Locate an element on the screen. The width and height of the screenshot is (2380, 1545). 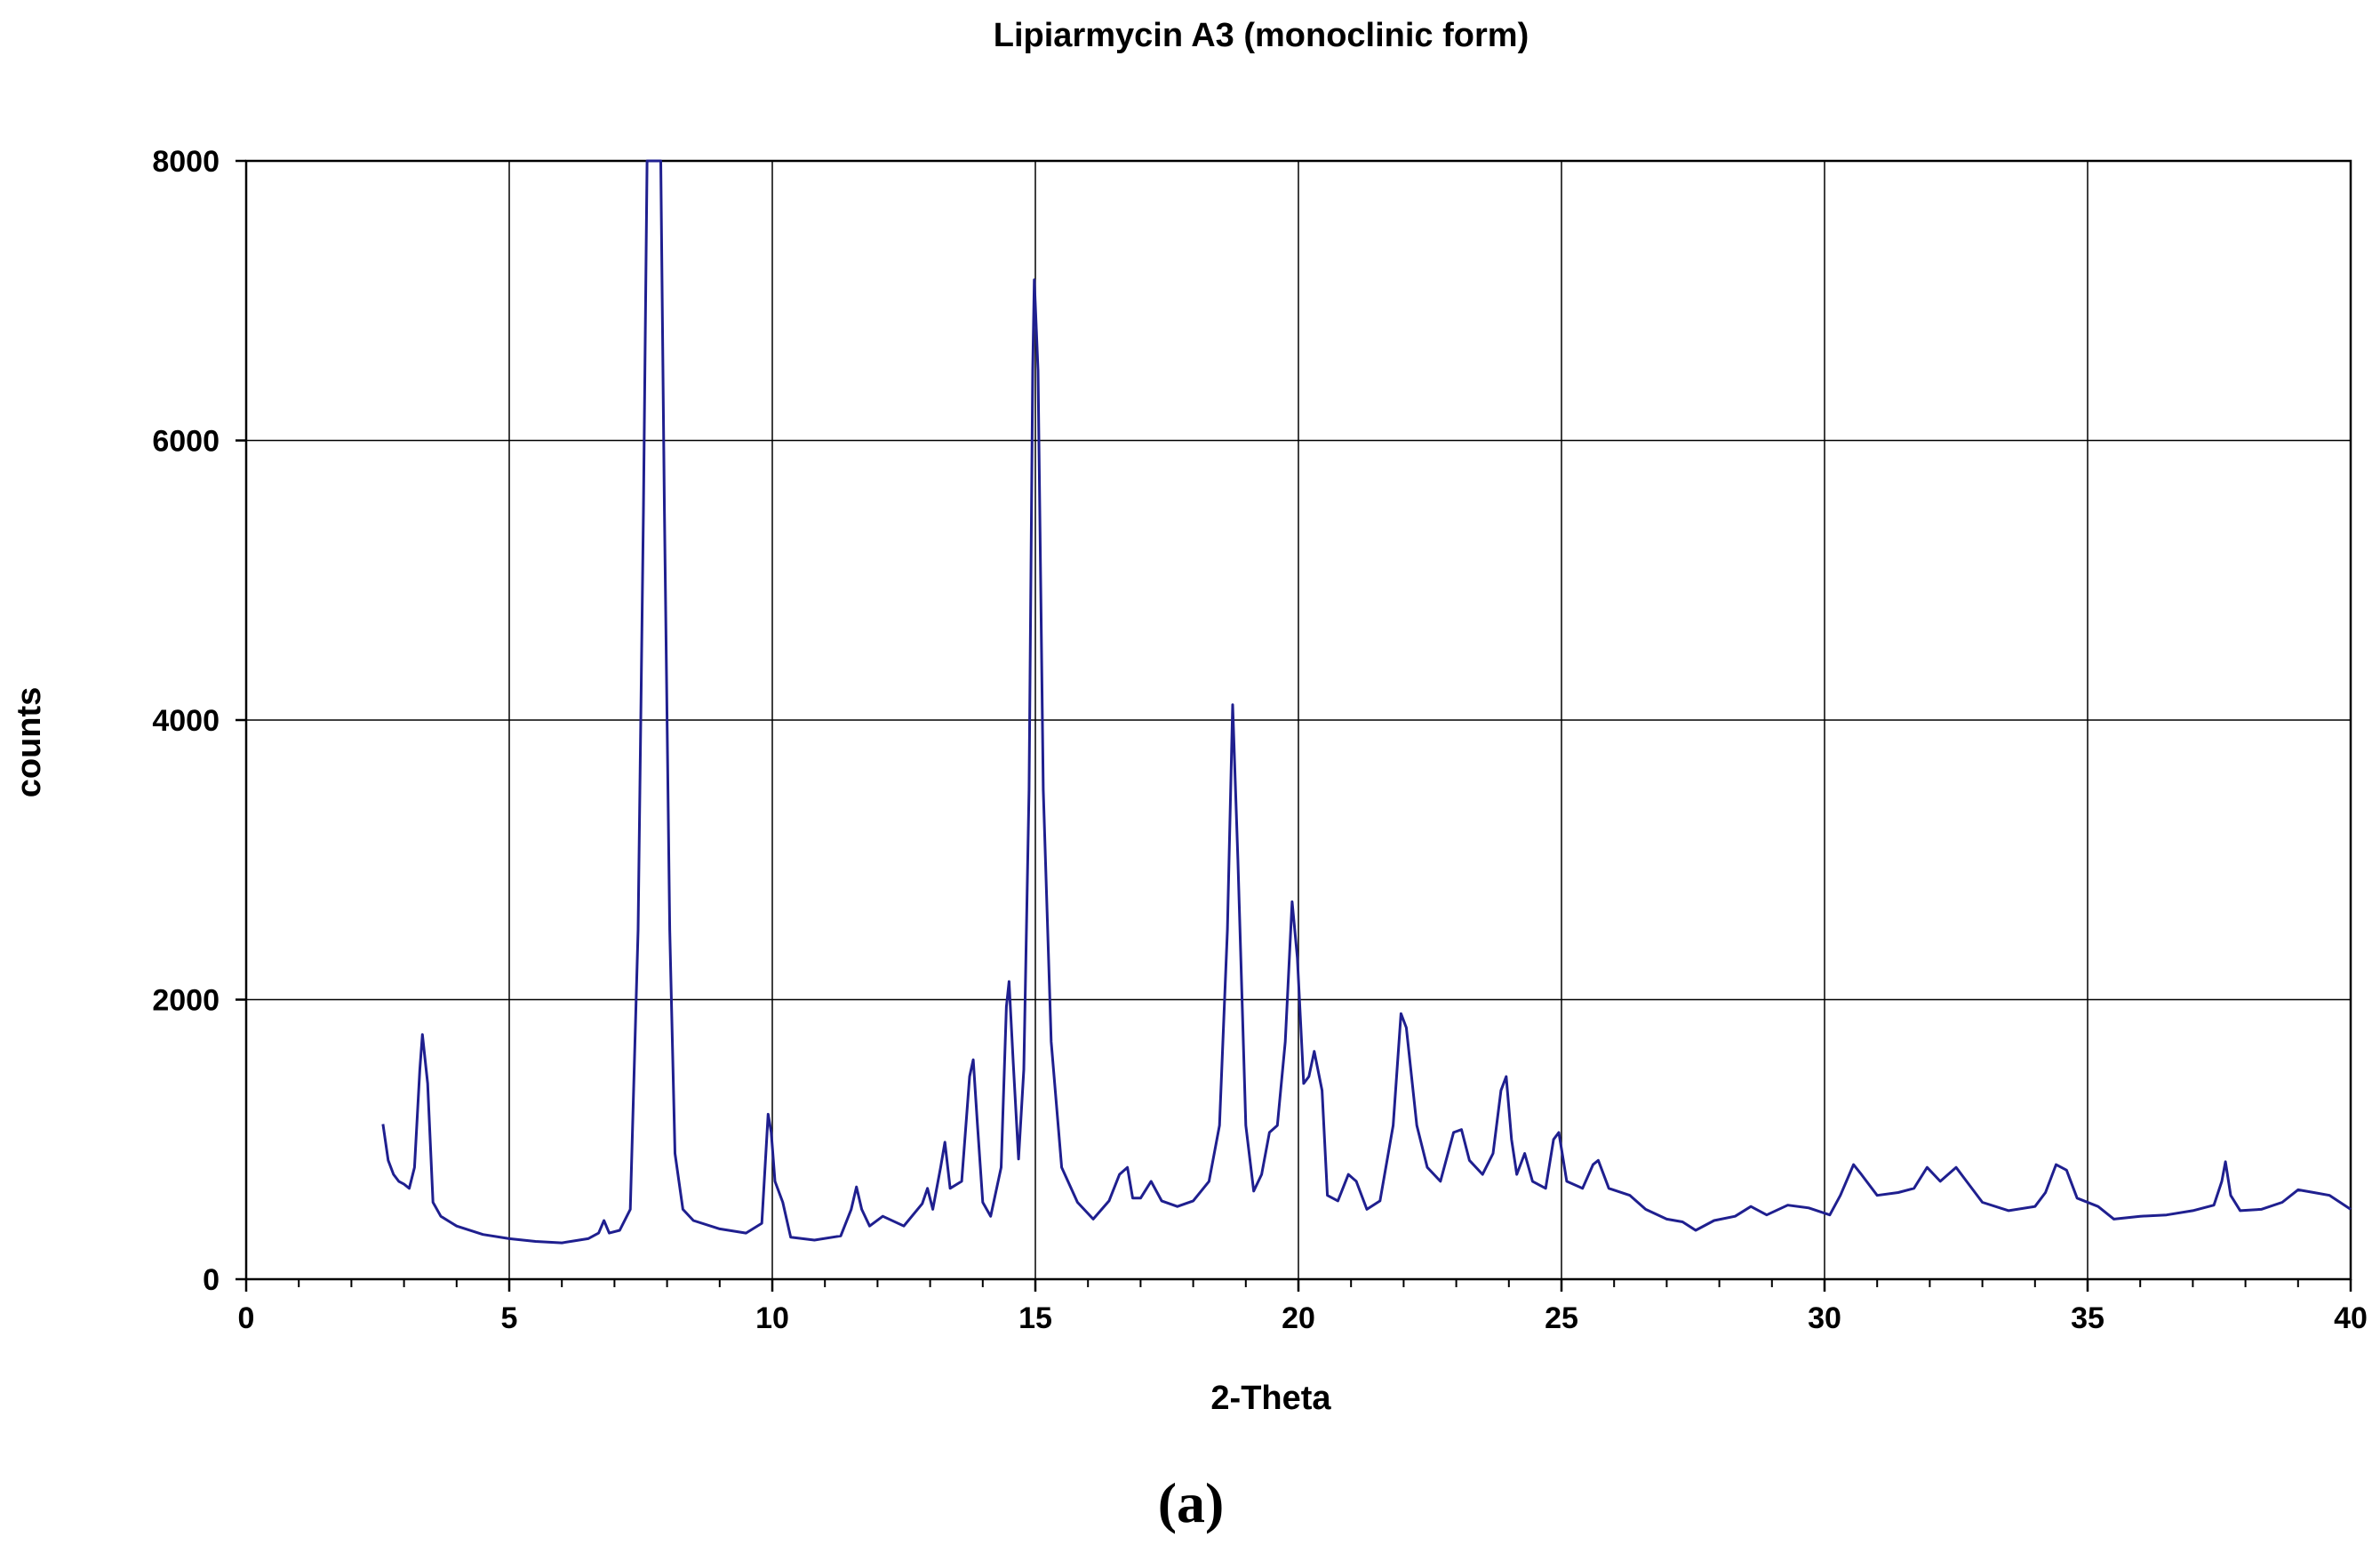
x-tick-label: 30 is located at coordinates (1824, 1318).